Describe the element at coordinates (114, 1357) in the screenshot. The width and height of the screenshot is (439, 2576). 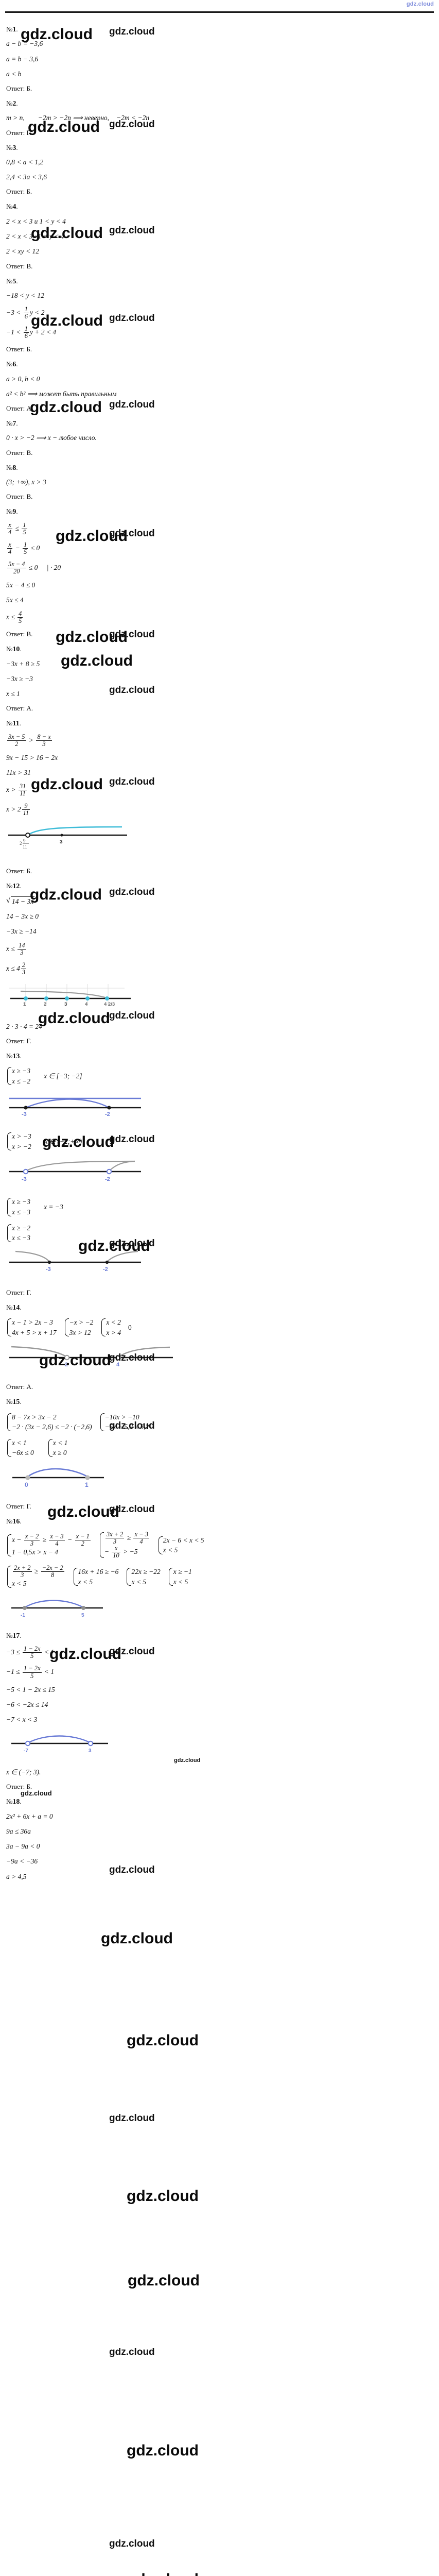
I see `number-line-figure-14: 2 4` at that location.